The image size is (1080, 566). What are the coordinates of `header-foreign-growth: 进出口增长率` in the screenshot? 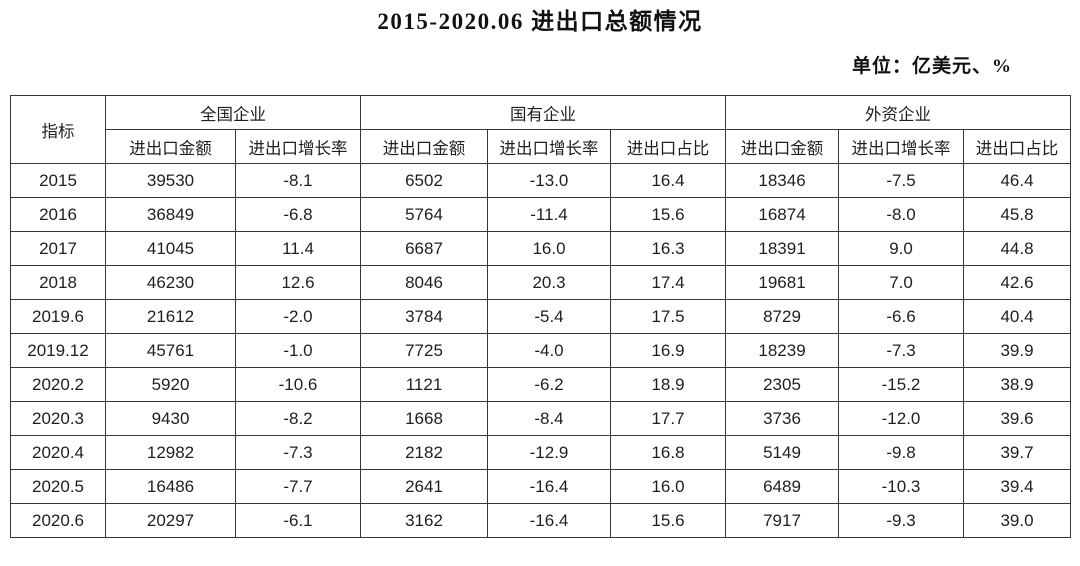 It's located at (901, 146).